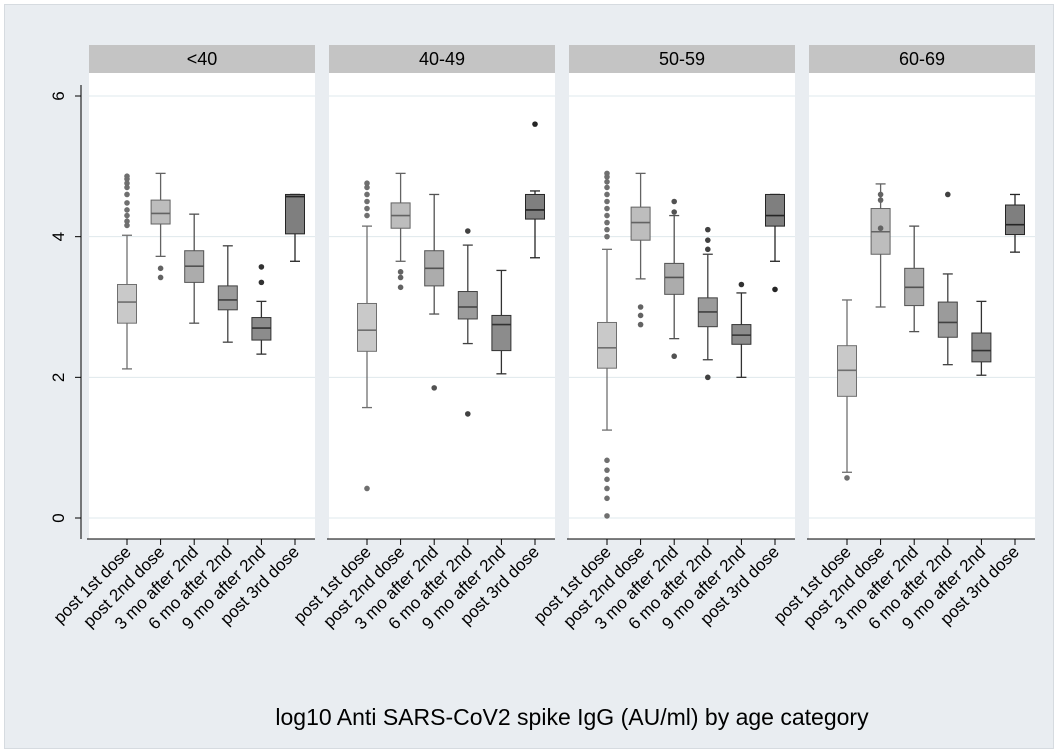  I want to click on panel-header-label-3: 60-69, so click(922, 59).